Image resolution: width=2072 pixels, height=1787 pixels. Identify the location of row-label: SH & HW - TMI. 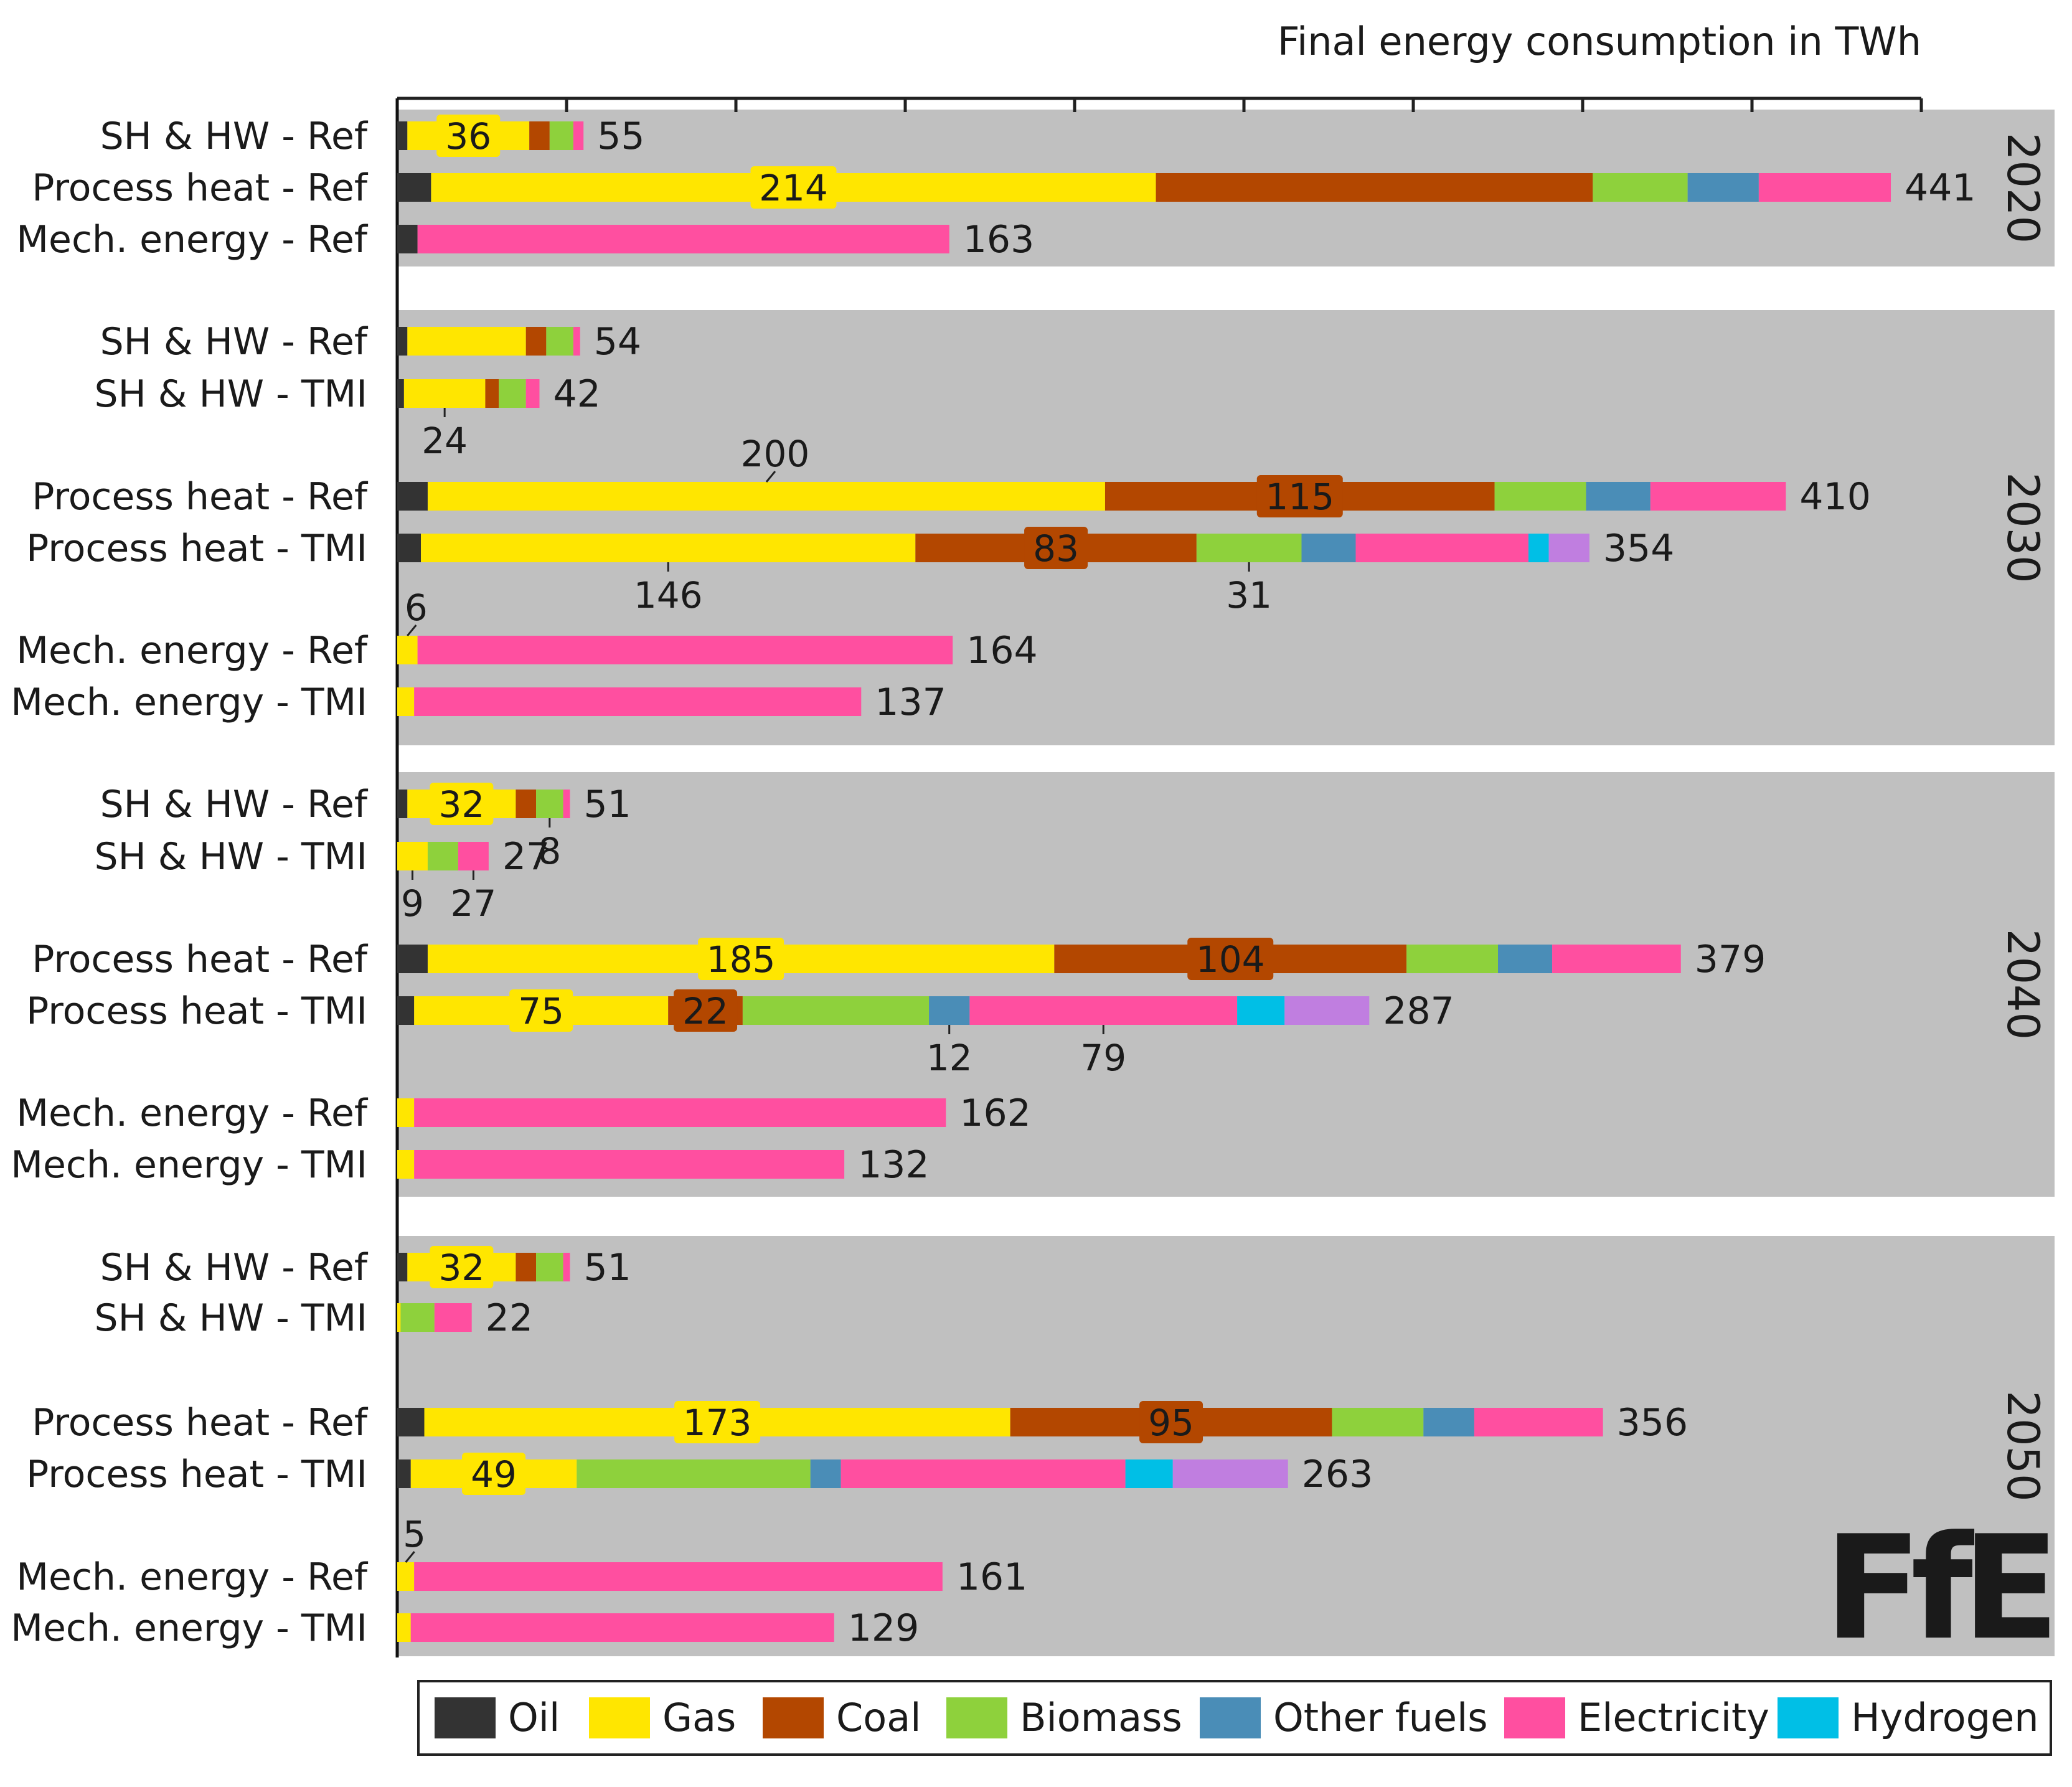
(231, 857).